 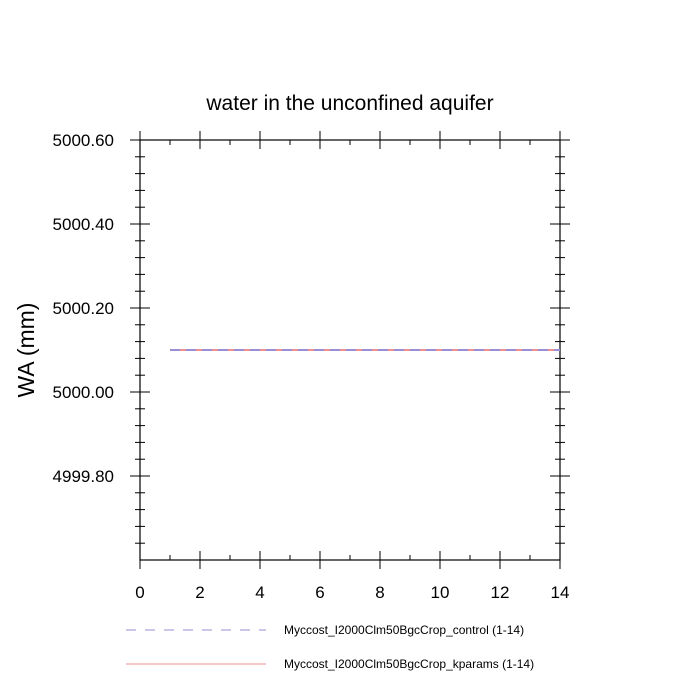 What do you see at coordinates (500, 592) in the screenshot?
I see `x-tick-label: 12` at bounding box center [500, 592].